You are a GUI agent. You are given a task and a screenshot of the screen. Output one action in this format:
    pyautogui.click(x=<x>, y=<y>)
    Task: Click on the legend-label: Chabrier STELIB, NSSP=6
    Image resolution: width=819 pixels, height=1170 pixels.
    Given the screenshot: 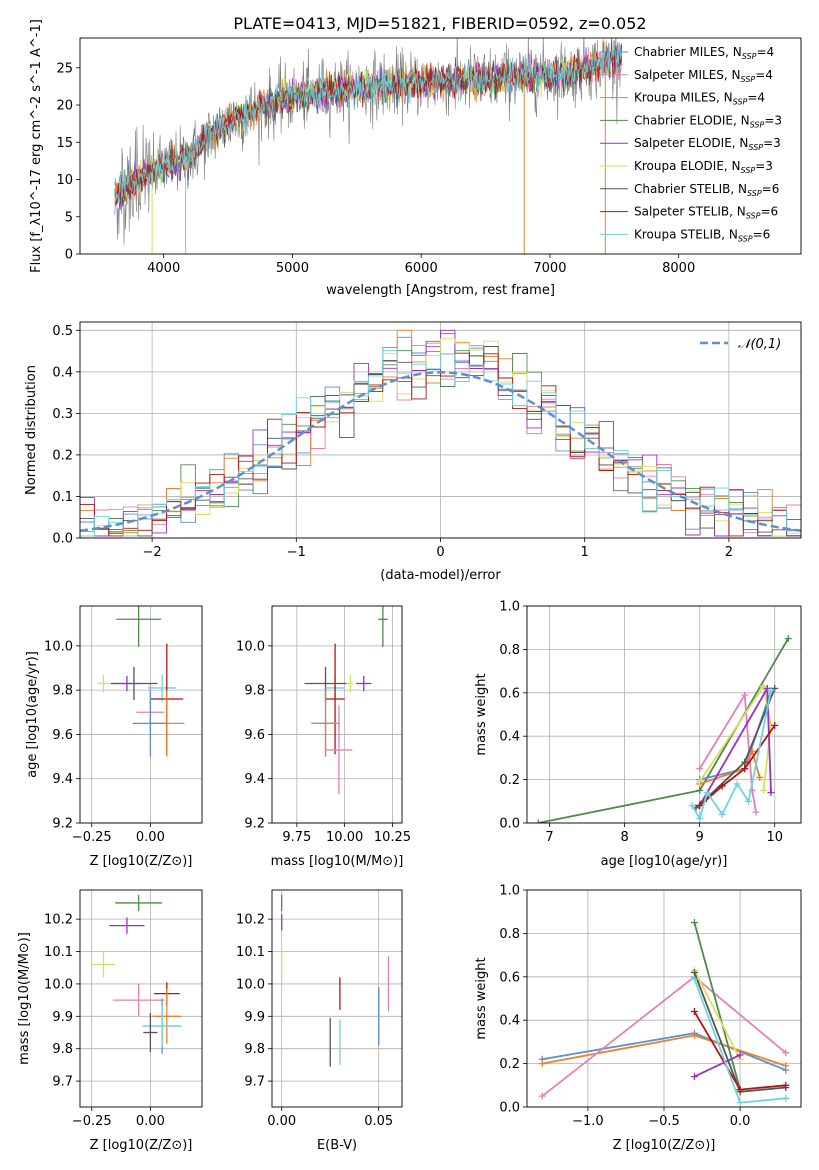 What is the action you would take?
    pyautogui.click(x=706, y=190)
    